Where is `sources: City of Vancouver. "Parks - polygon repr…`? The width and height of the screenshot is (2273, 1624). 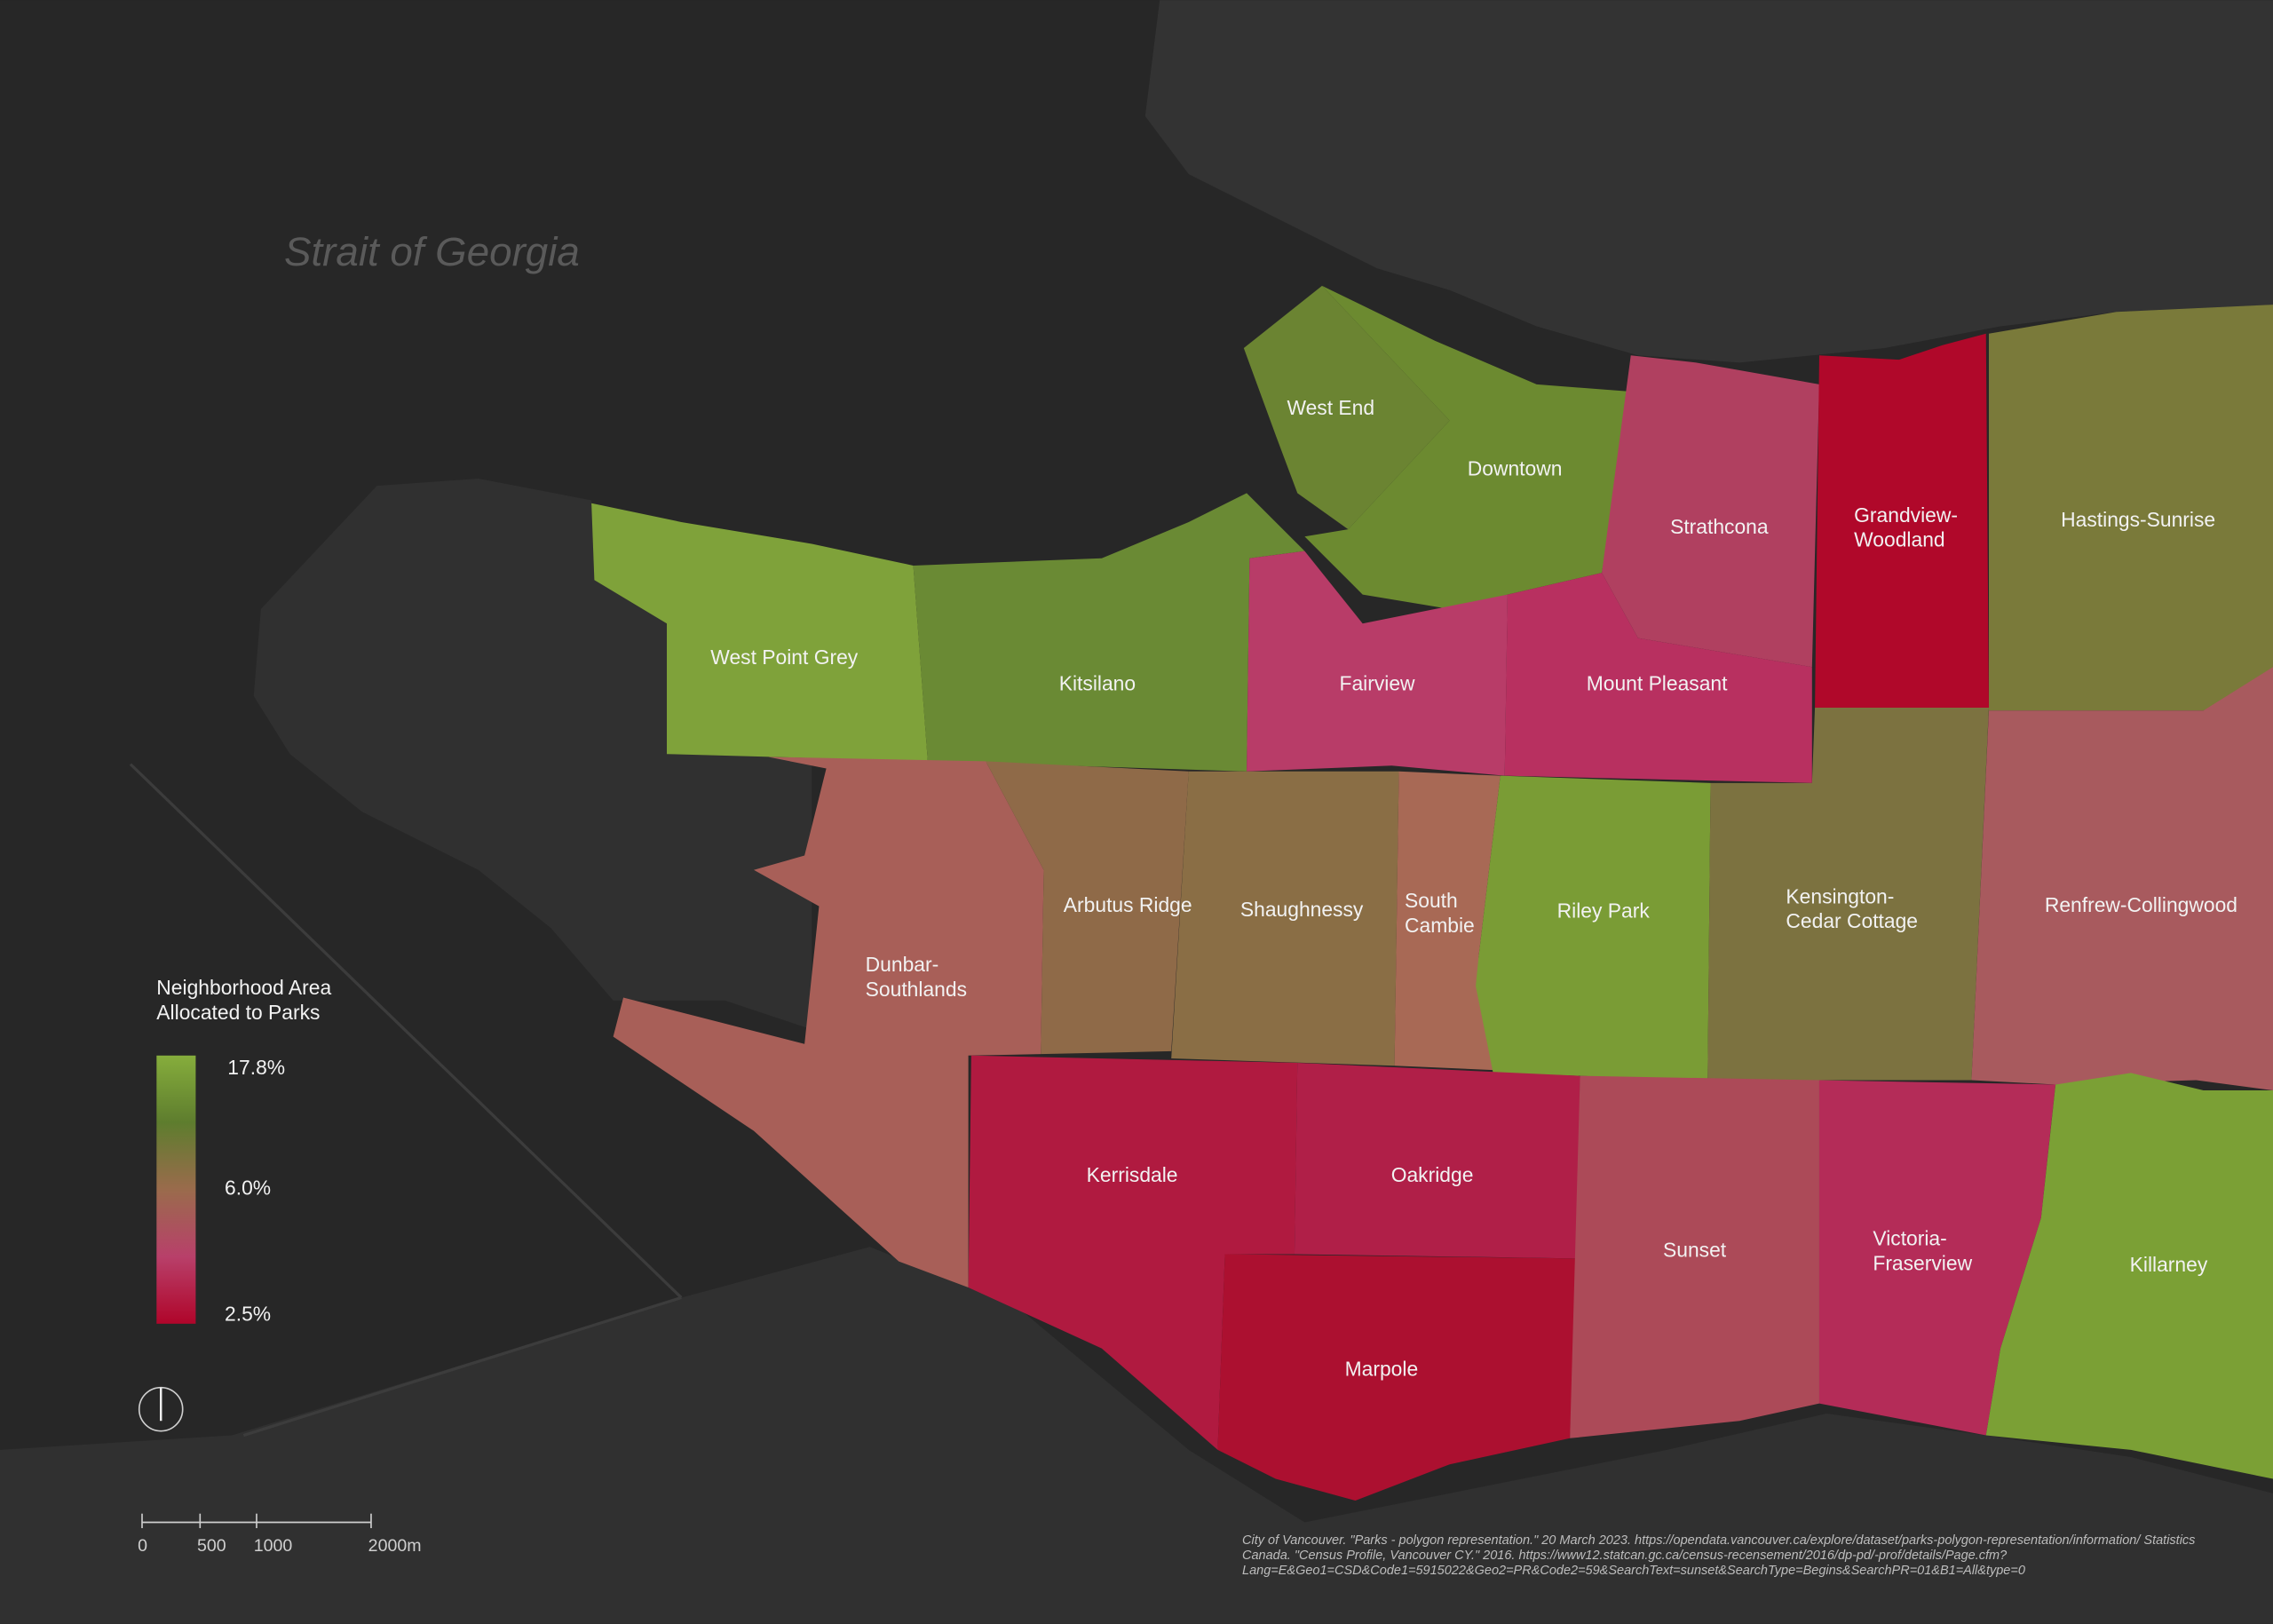
sources: City of Vancouver. "Parks - polygon repr… is located at coordinates (1743, 1556).